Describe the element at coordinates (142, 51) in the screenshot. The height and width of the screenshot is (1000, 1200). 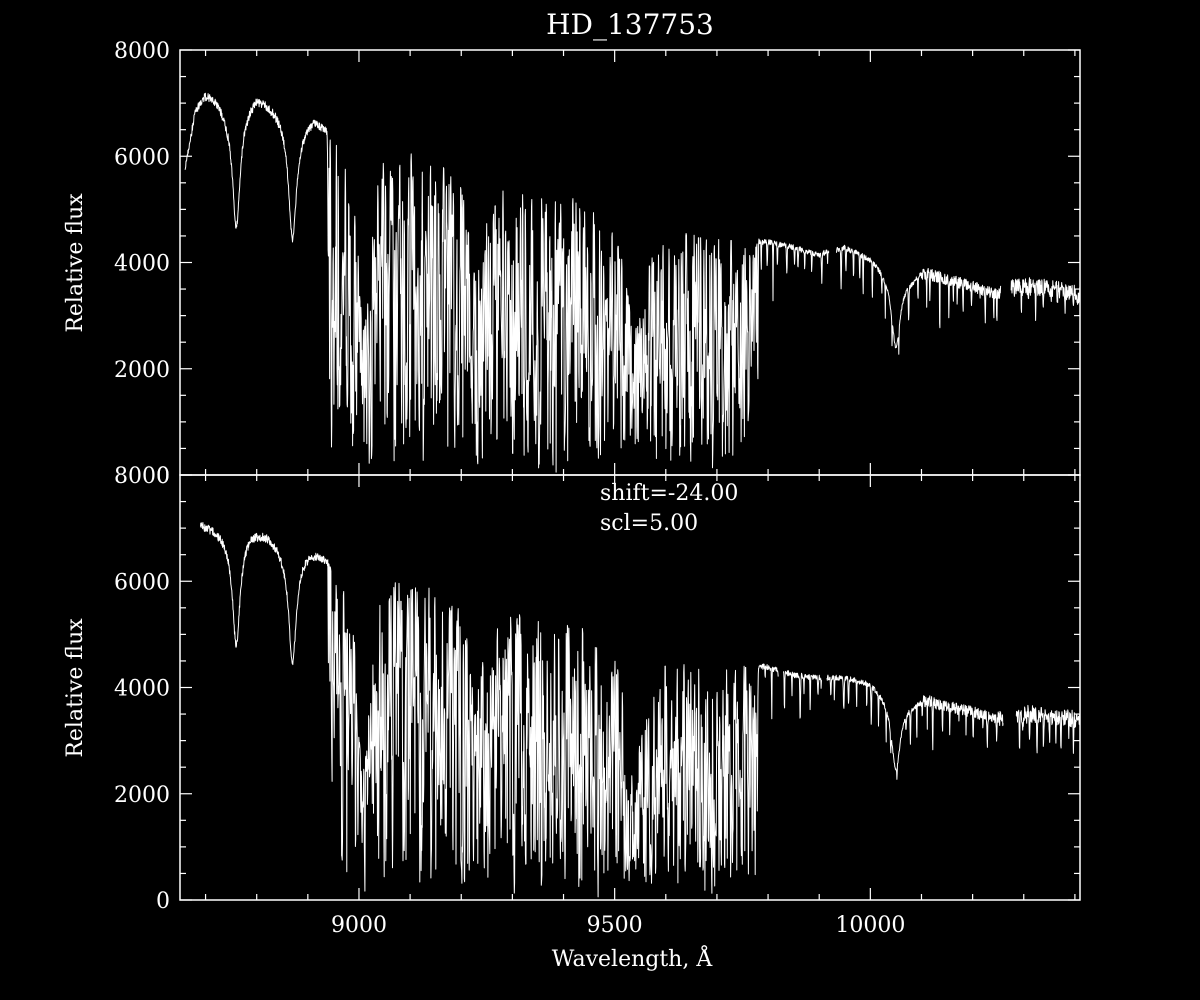
I see `panel-top-y-tick-label: 8000` at that location.